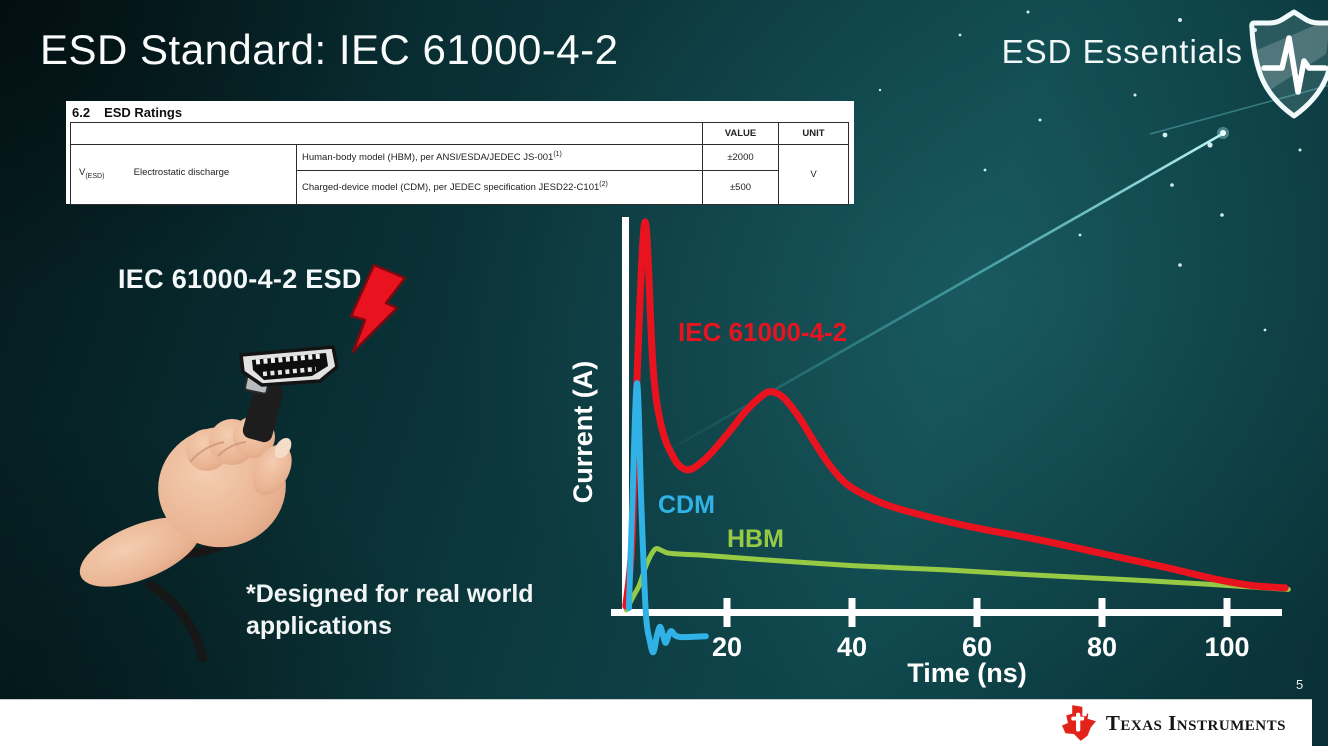  What do you see at coordinates (1195, 722) in the screenshot?
I see `footer-company: Texas Instruments` at bounding box center [1195, 722].